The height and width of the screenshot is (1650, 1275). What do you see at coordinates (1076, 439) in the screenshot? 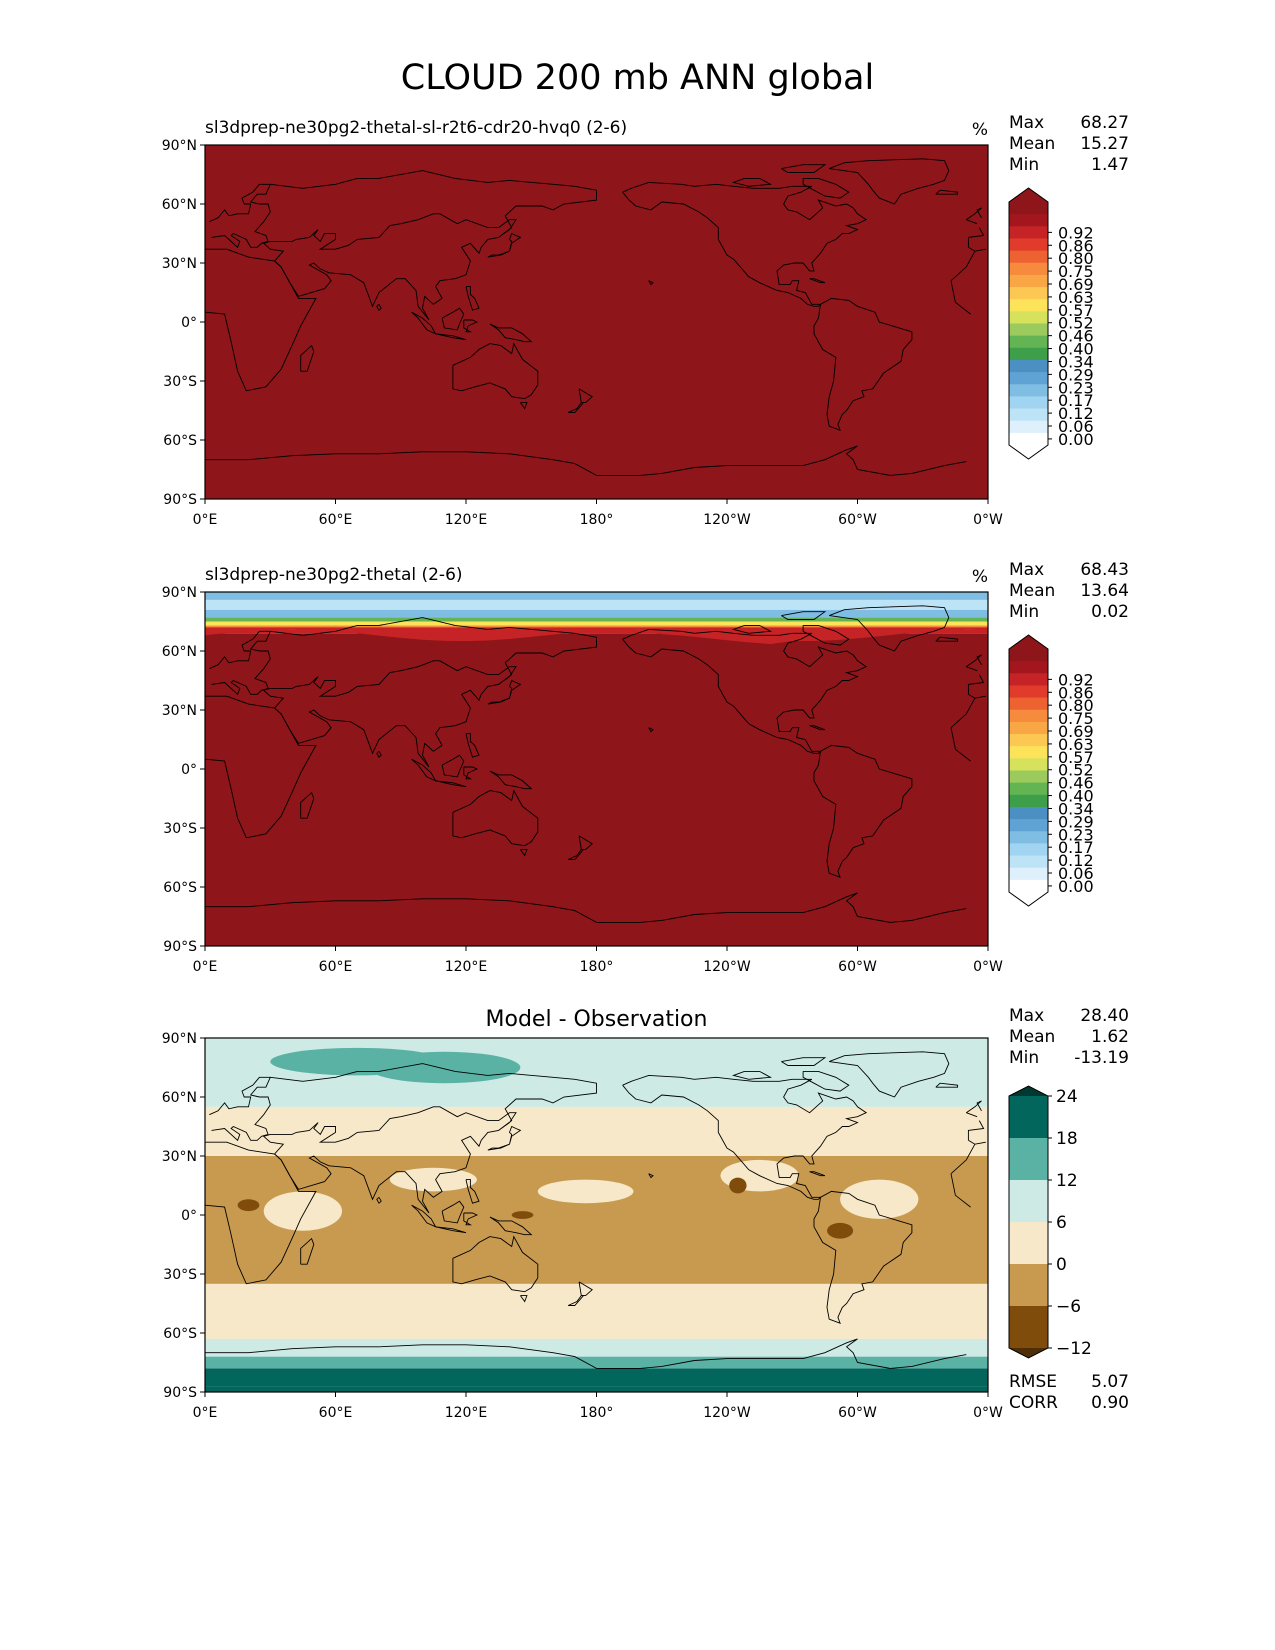
I see `colorbar-tick-label: 0.00` at bounding box center [1076, 439].